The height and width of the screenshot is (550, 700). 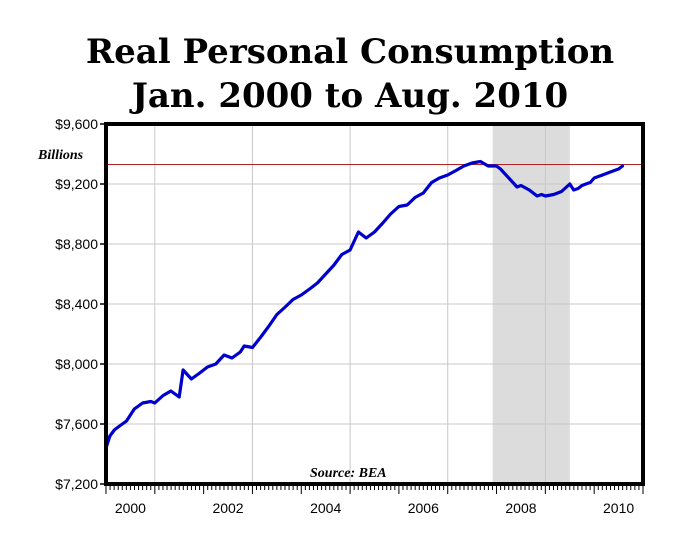 What do you see at coordinates (227, 508) in the screenshot?
I see `x-tick-label: 2002` at bounding box center [227, 508].